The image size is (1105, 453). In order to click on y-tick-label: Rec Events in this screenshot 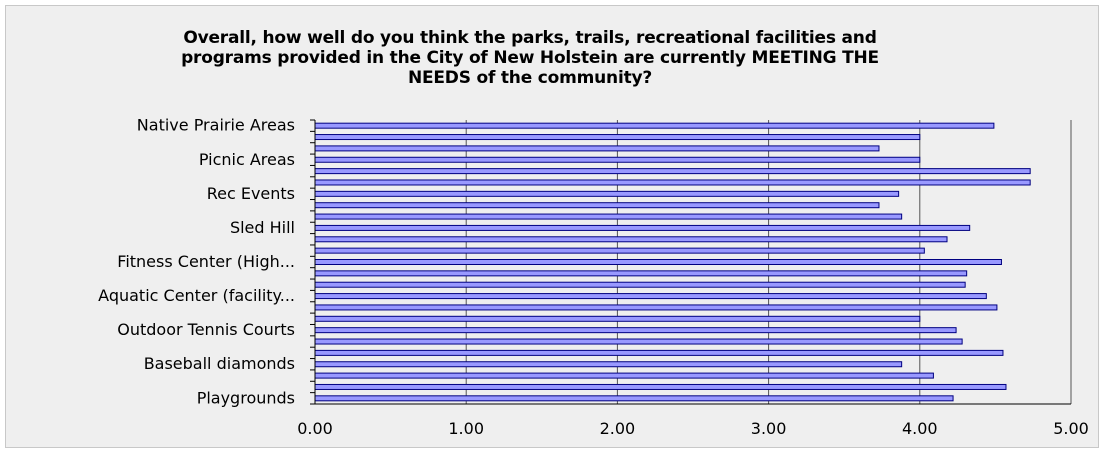, I will do `click(251, 193)`.